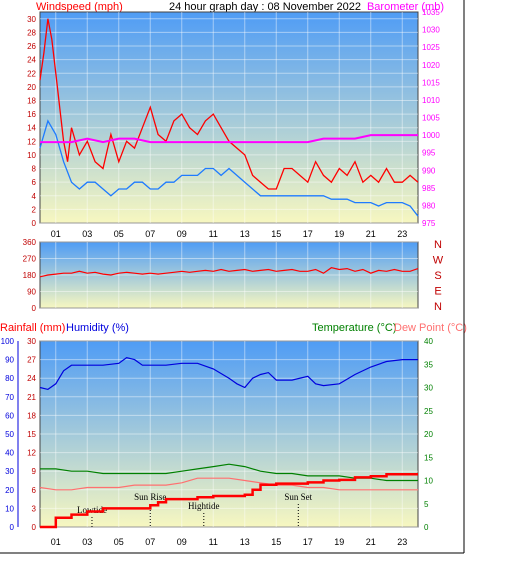 The image size is (529, 563). What do you see at coordinates (9, 415) in the screenshot?
I see `y-tick-label: 60` at bounding box center [9, 415].